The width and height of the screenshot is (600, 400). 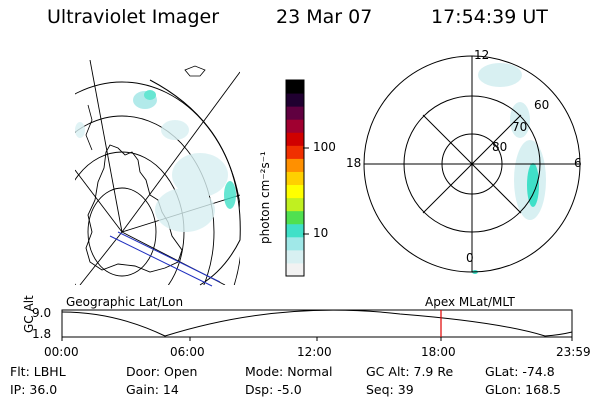 I want to click on observation-date: 23 Mar 07, so click(x=324, y=17).